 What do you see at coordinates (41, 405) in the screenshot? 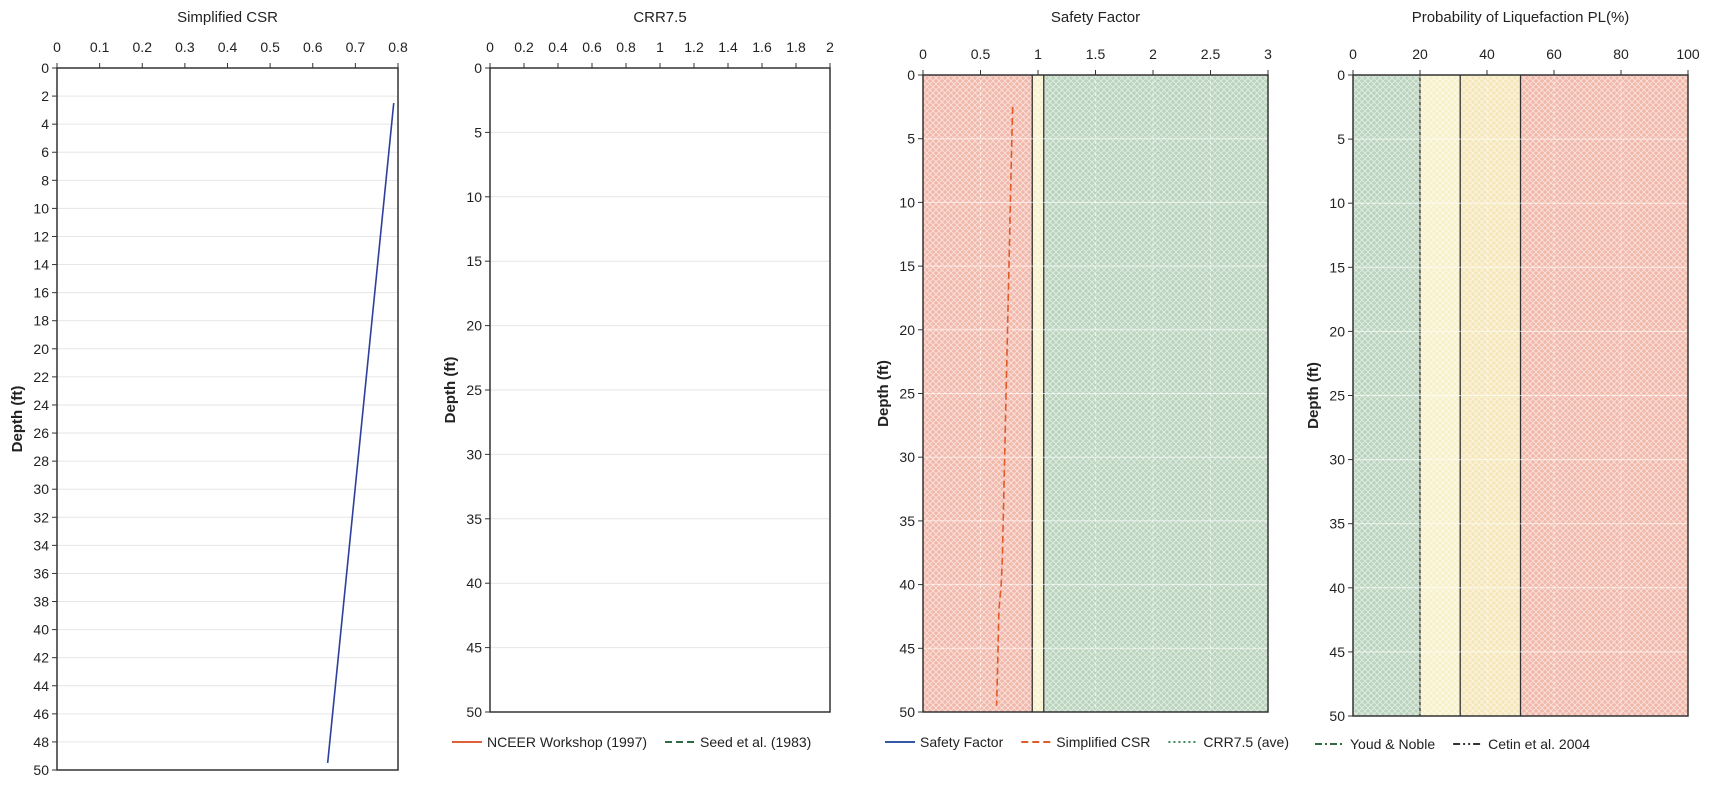
I see `y-tick-label: 24` at bounding box center [41, 405].